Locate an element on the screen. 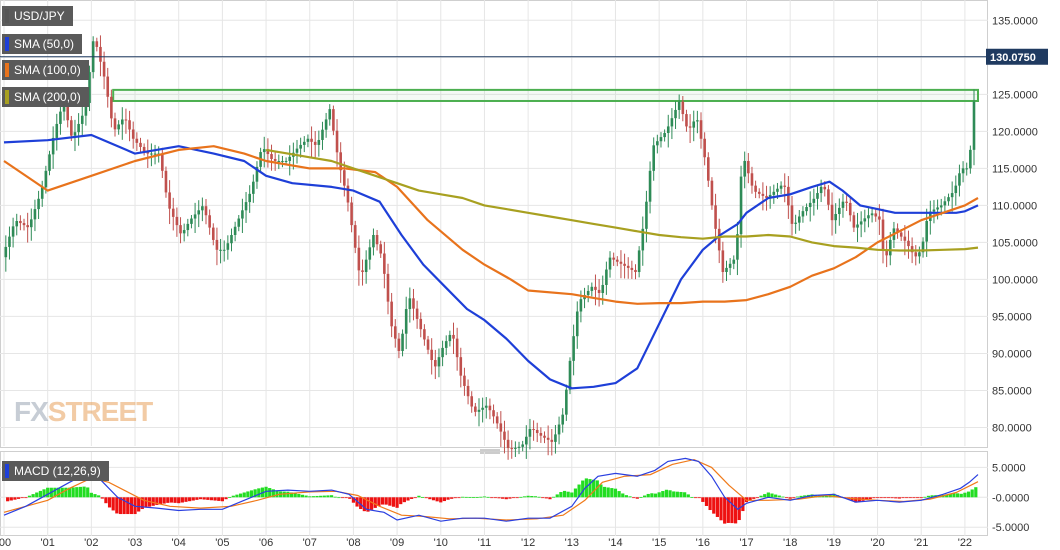  macd-grid is located at coordinates (494, 492).